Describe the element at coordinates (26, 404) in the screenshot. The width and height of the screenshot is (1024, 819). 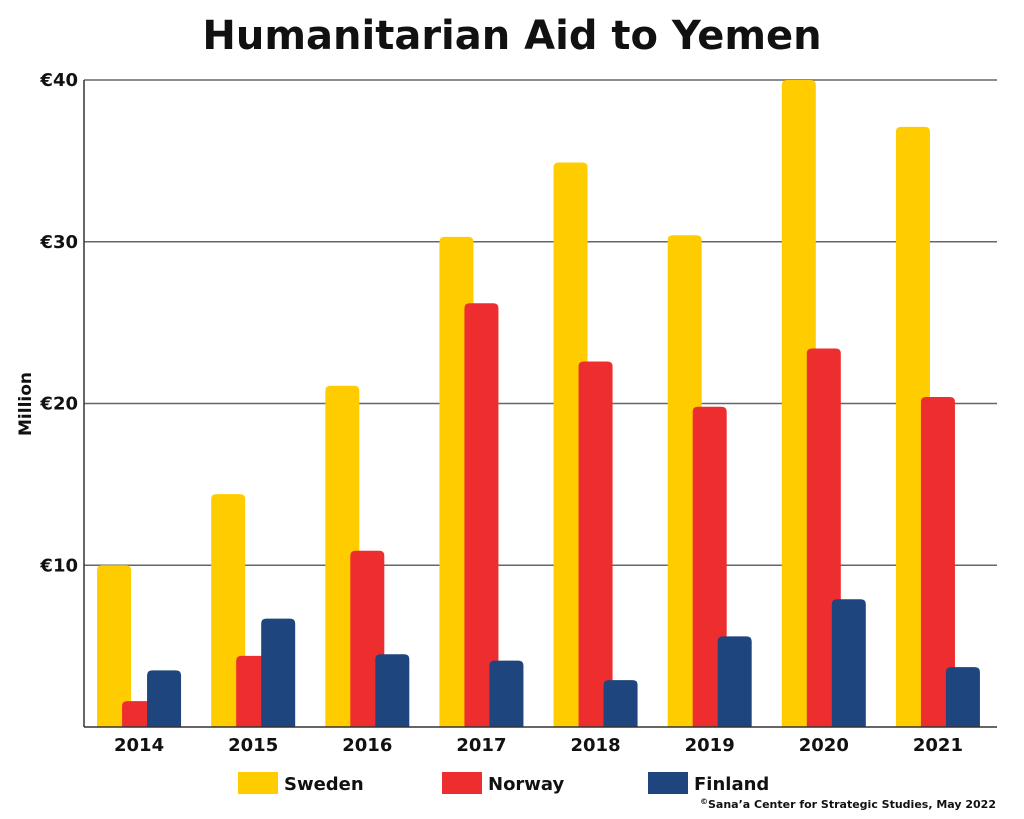
I see `y-axis-label: Million` at that location.